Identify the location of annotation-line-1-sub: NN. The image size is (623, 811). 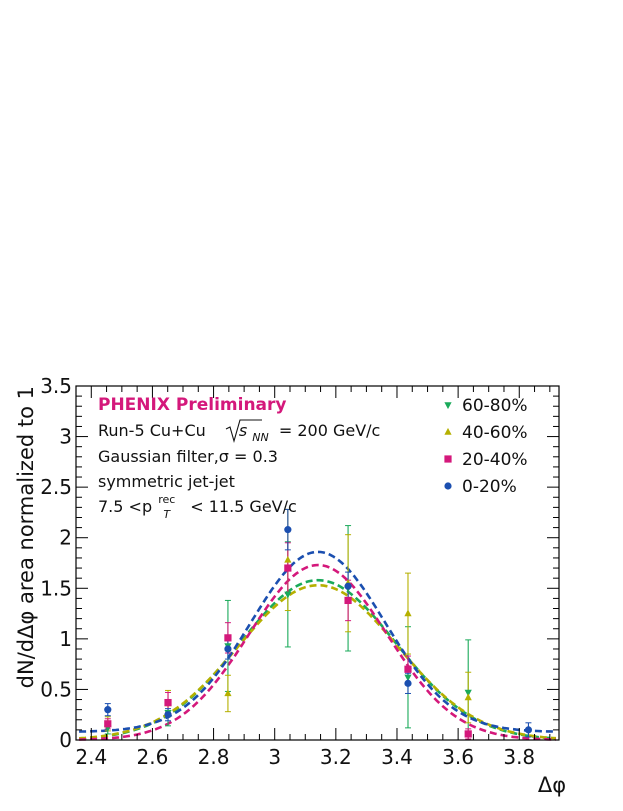
(260, 437).